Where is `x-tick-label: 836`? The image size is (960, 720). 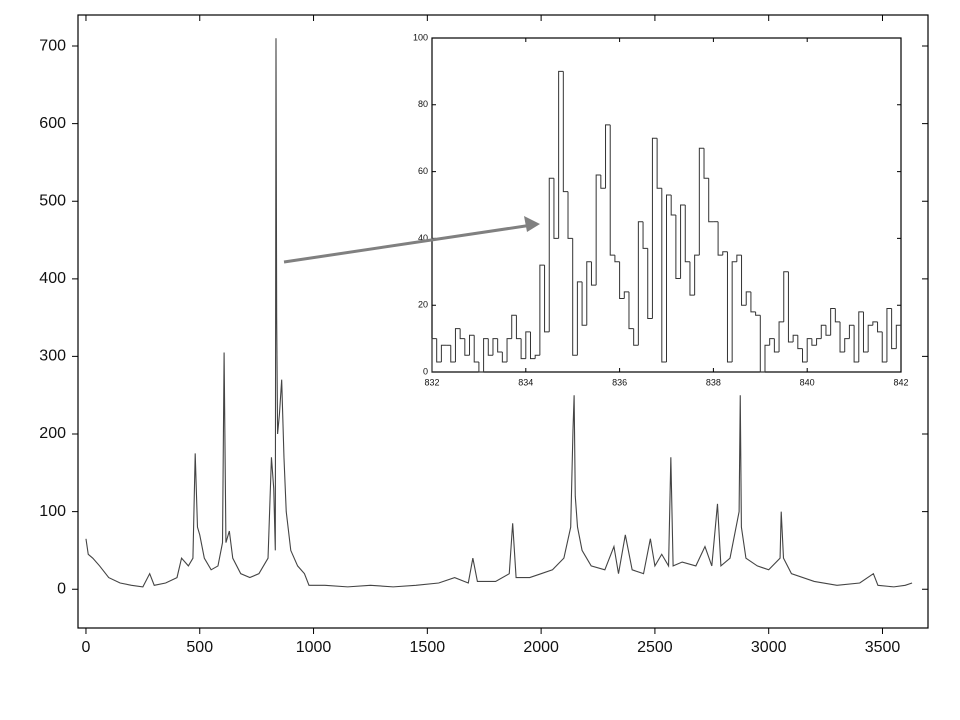 x-tick-label: 836 is located at coordinates (619, 382).